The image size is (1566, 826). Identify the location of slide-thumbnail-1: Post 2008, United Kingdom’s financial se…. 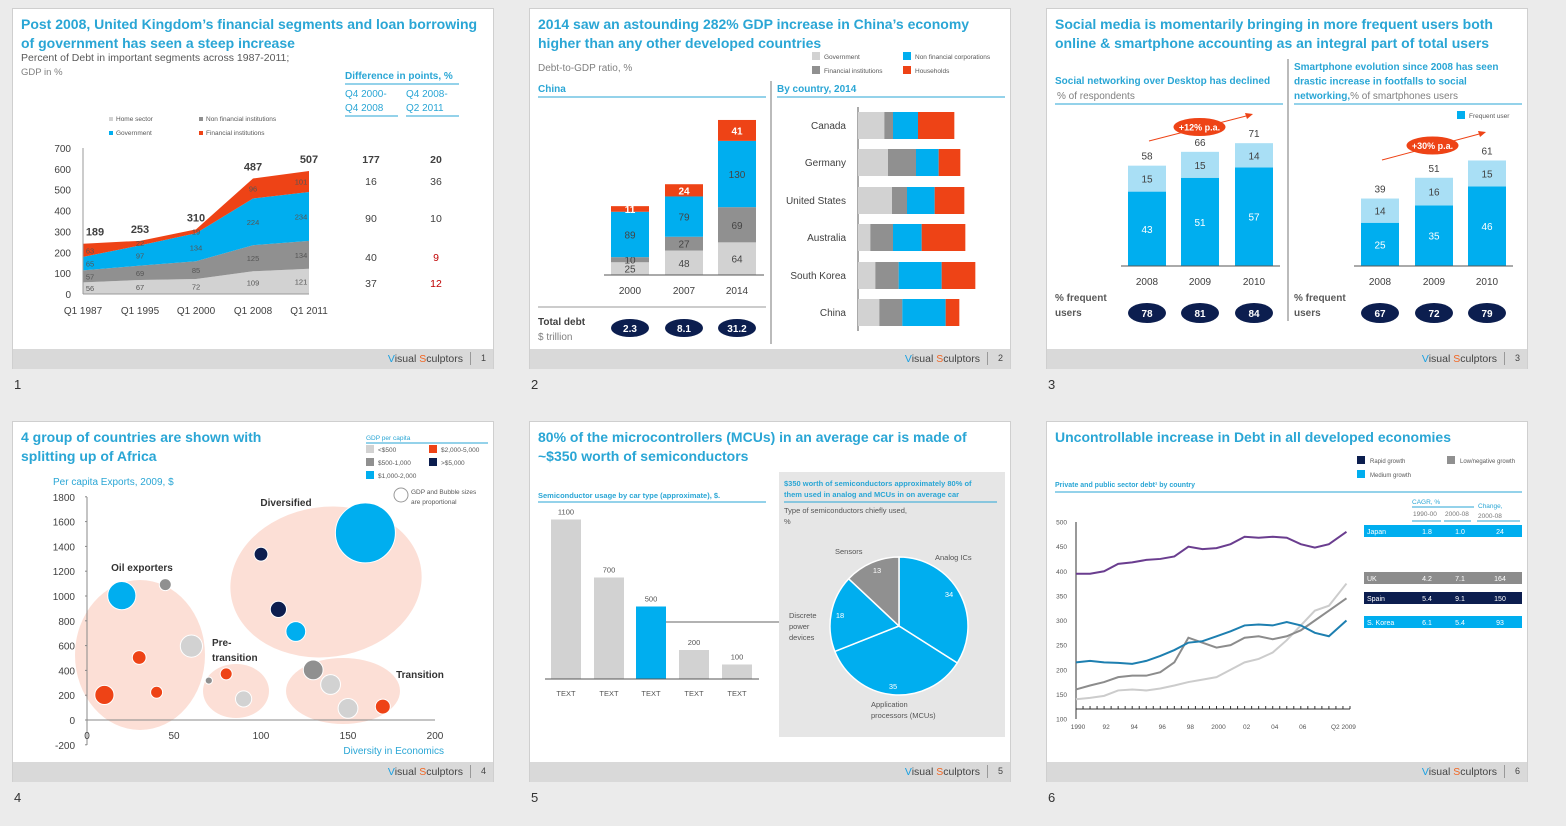
(253, 188).